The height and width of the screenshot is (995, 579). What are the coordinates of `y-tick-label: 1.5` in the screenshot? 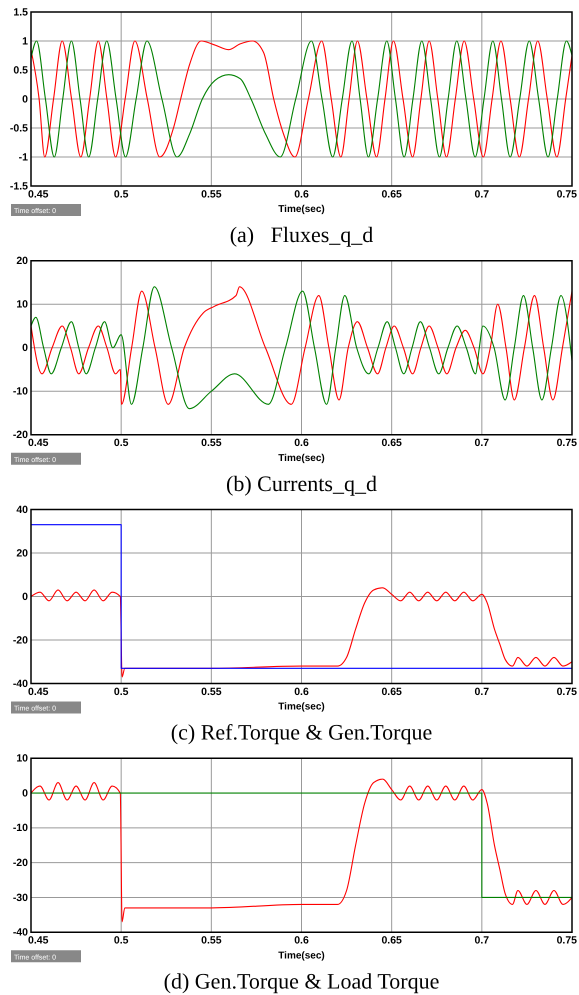 It's located at (20, 12).